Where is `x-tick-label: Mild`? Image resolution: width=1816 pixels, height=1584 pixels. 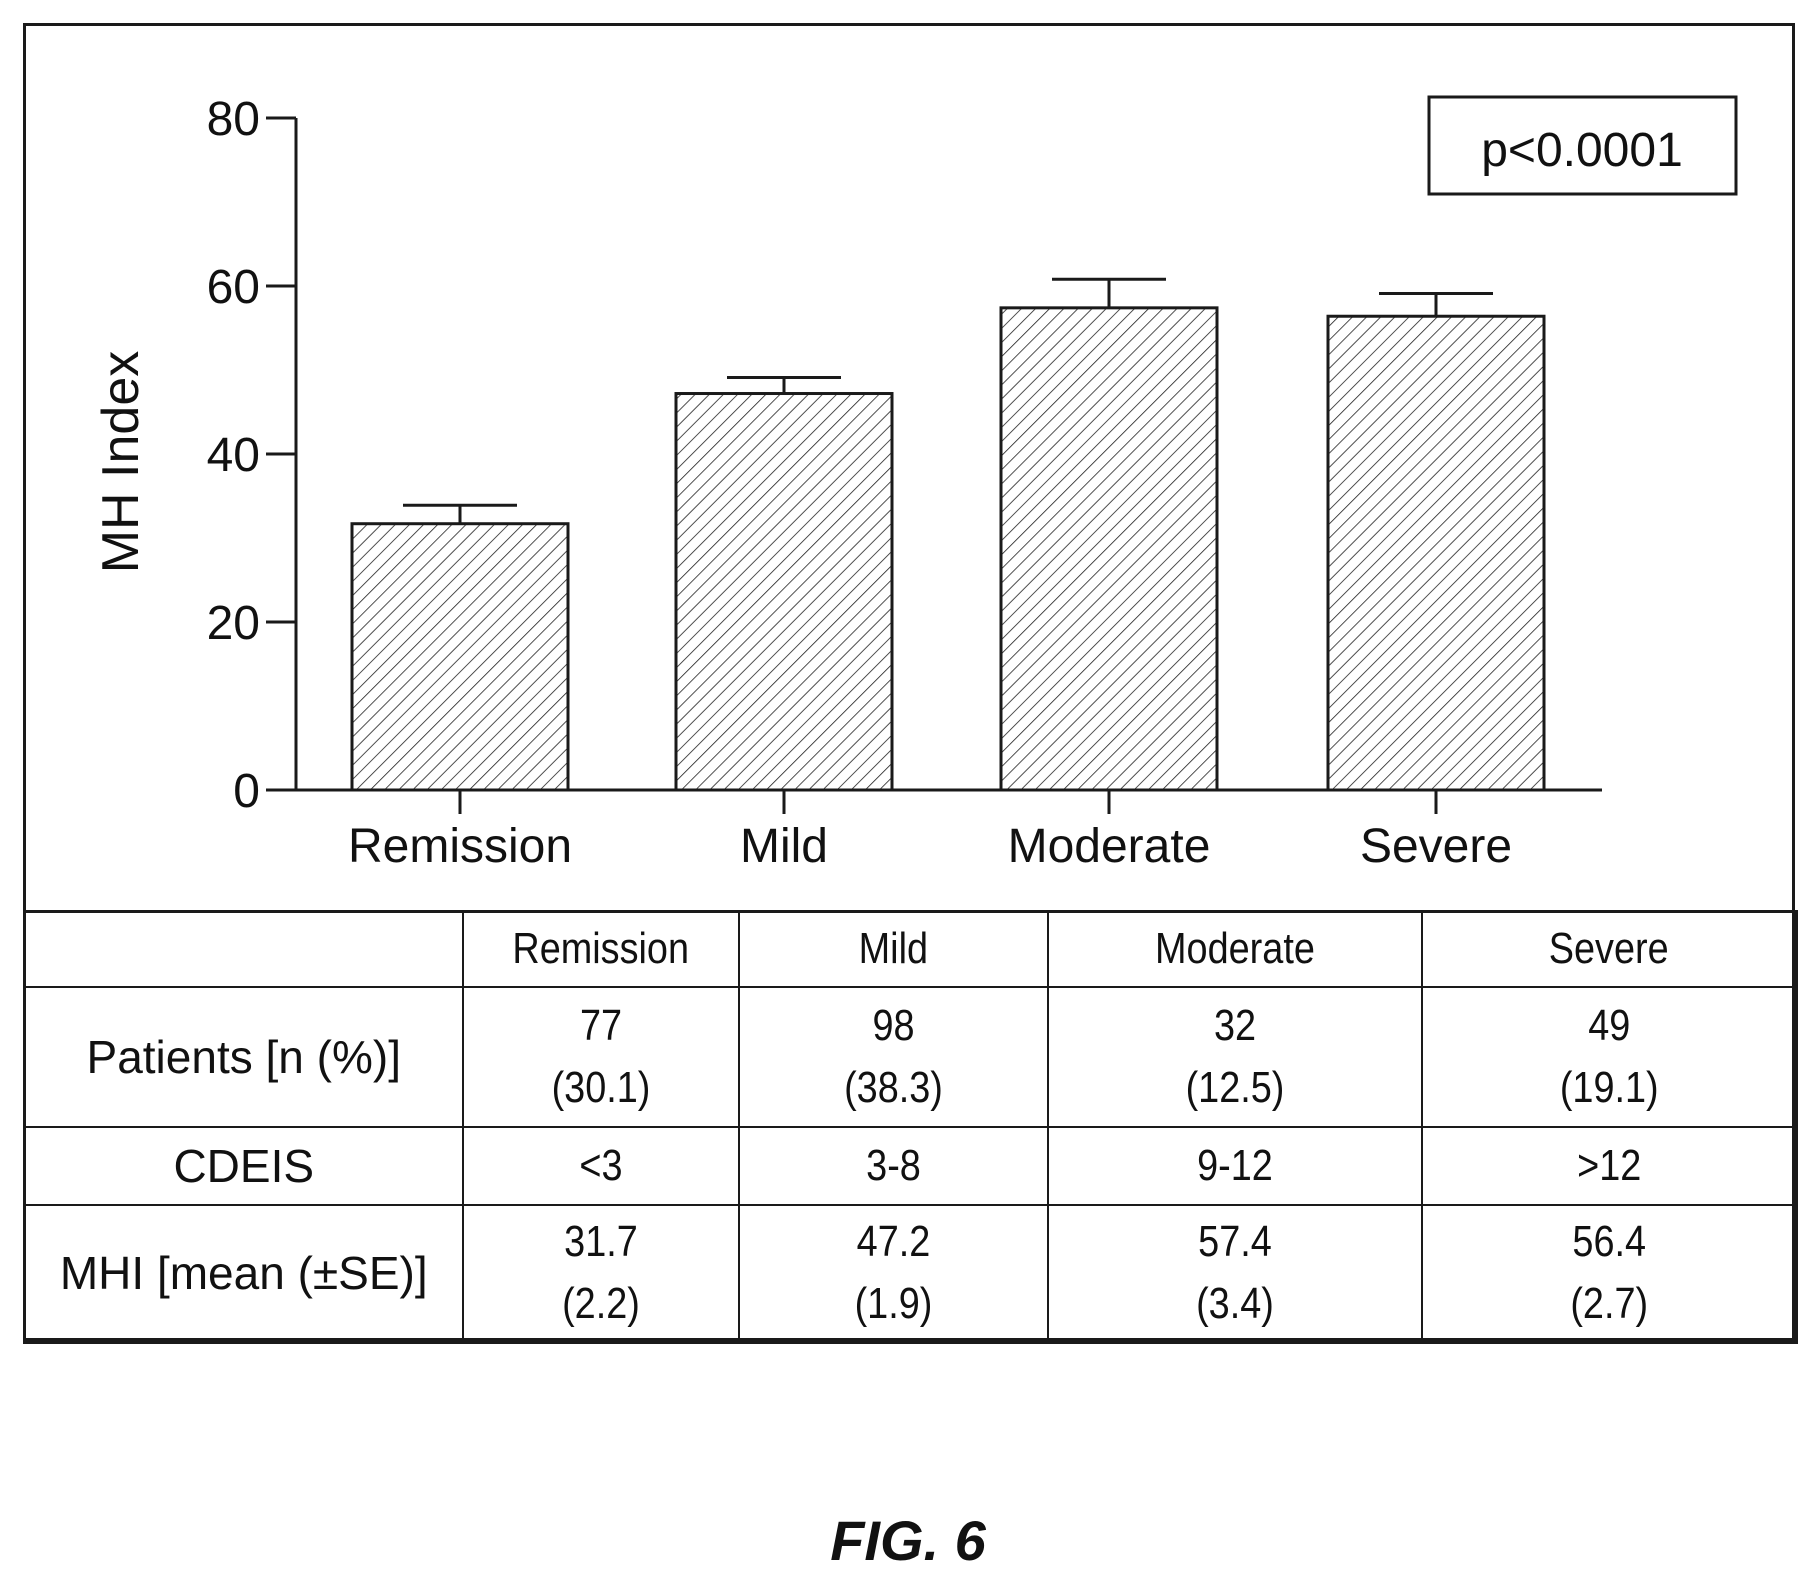 x-tick-label: Mild is located at coordinates (784, 846).